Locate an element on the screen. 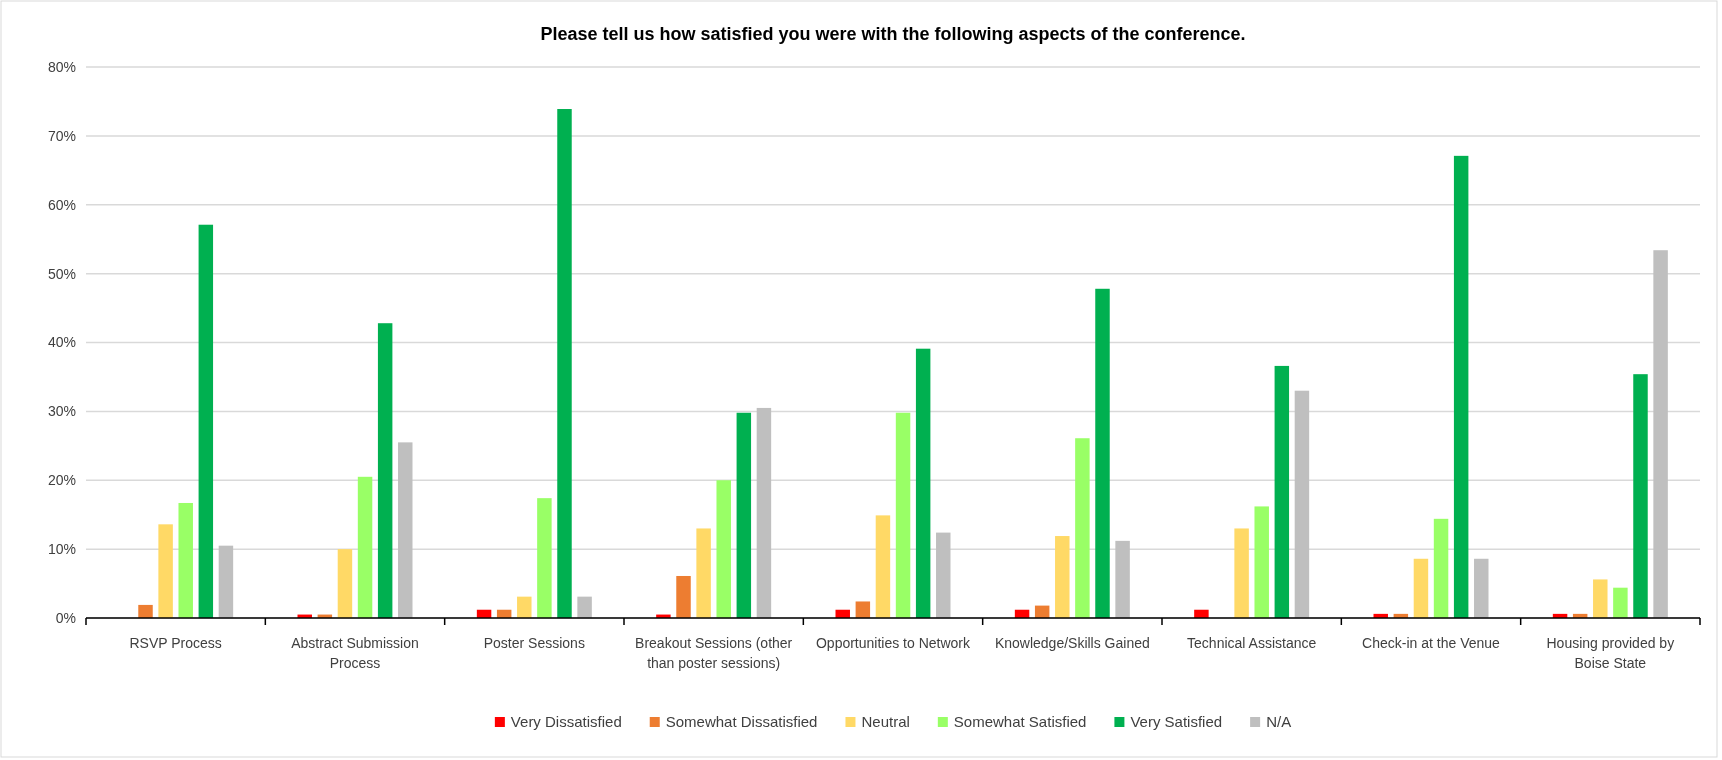  x-tick-label: Knowledge/Skills Gained is located at coordinates (1072, 643).